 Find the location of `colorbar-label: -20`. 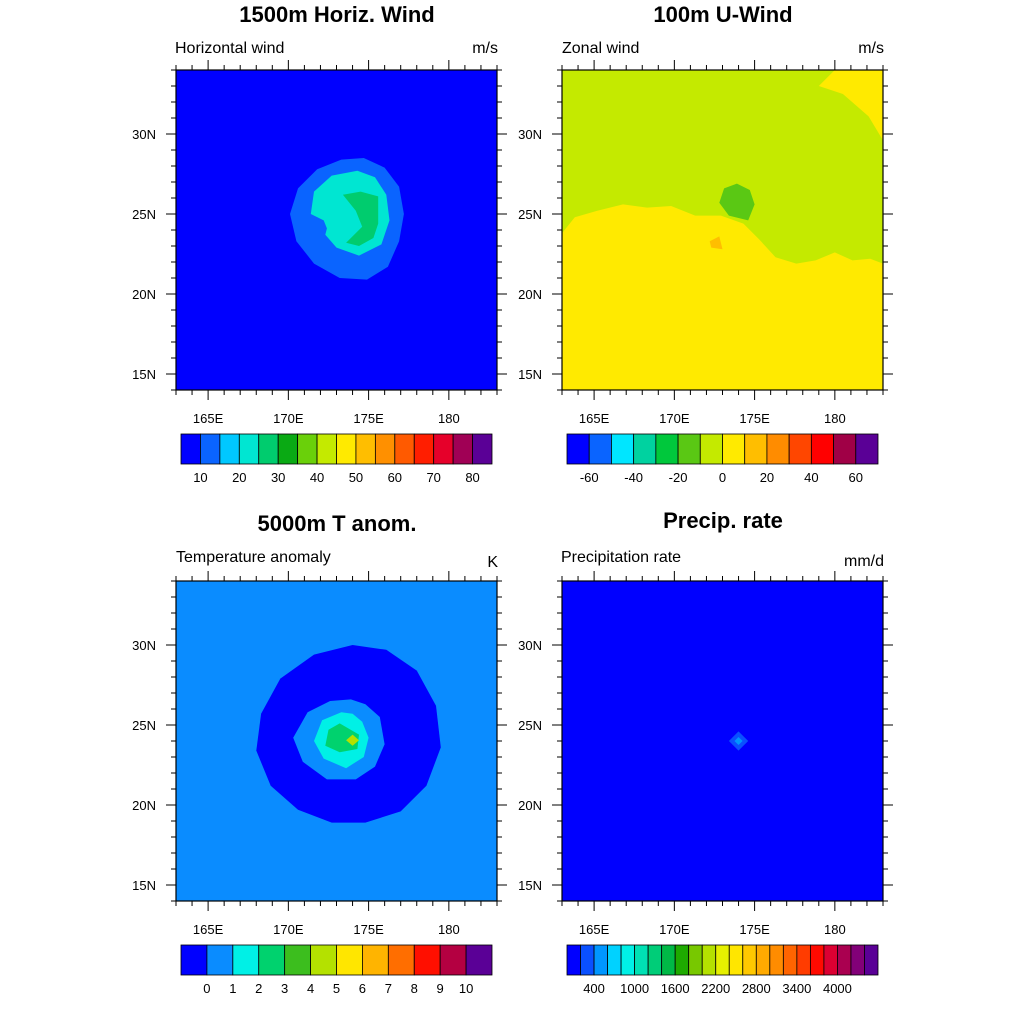

colorbar-label: -20 is located at coordinates (678, 477).